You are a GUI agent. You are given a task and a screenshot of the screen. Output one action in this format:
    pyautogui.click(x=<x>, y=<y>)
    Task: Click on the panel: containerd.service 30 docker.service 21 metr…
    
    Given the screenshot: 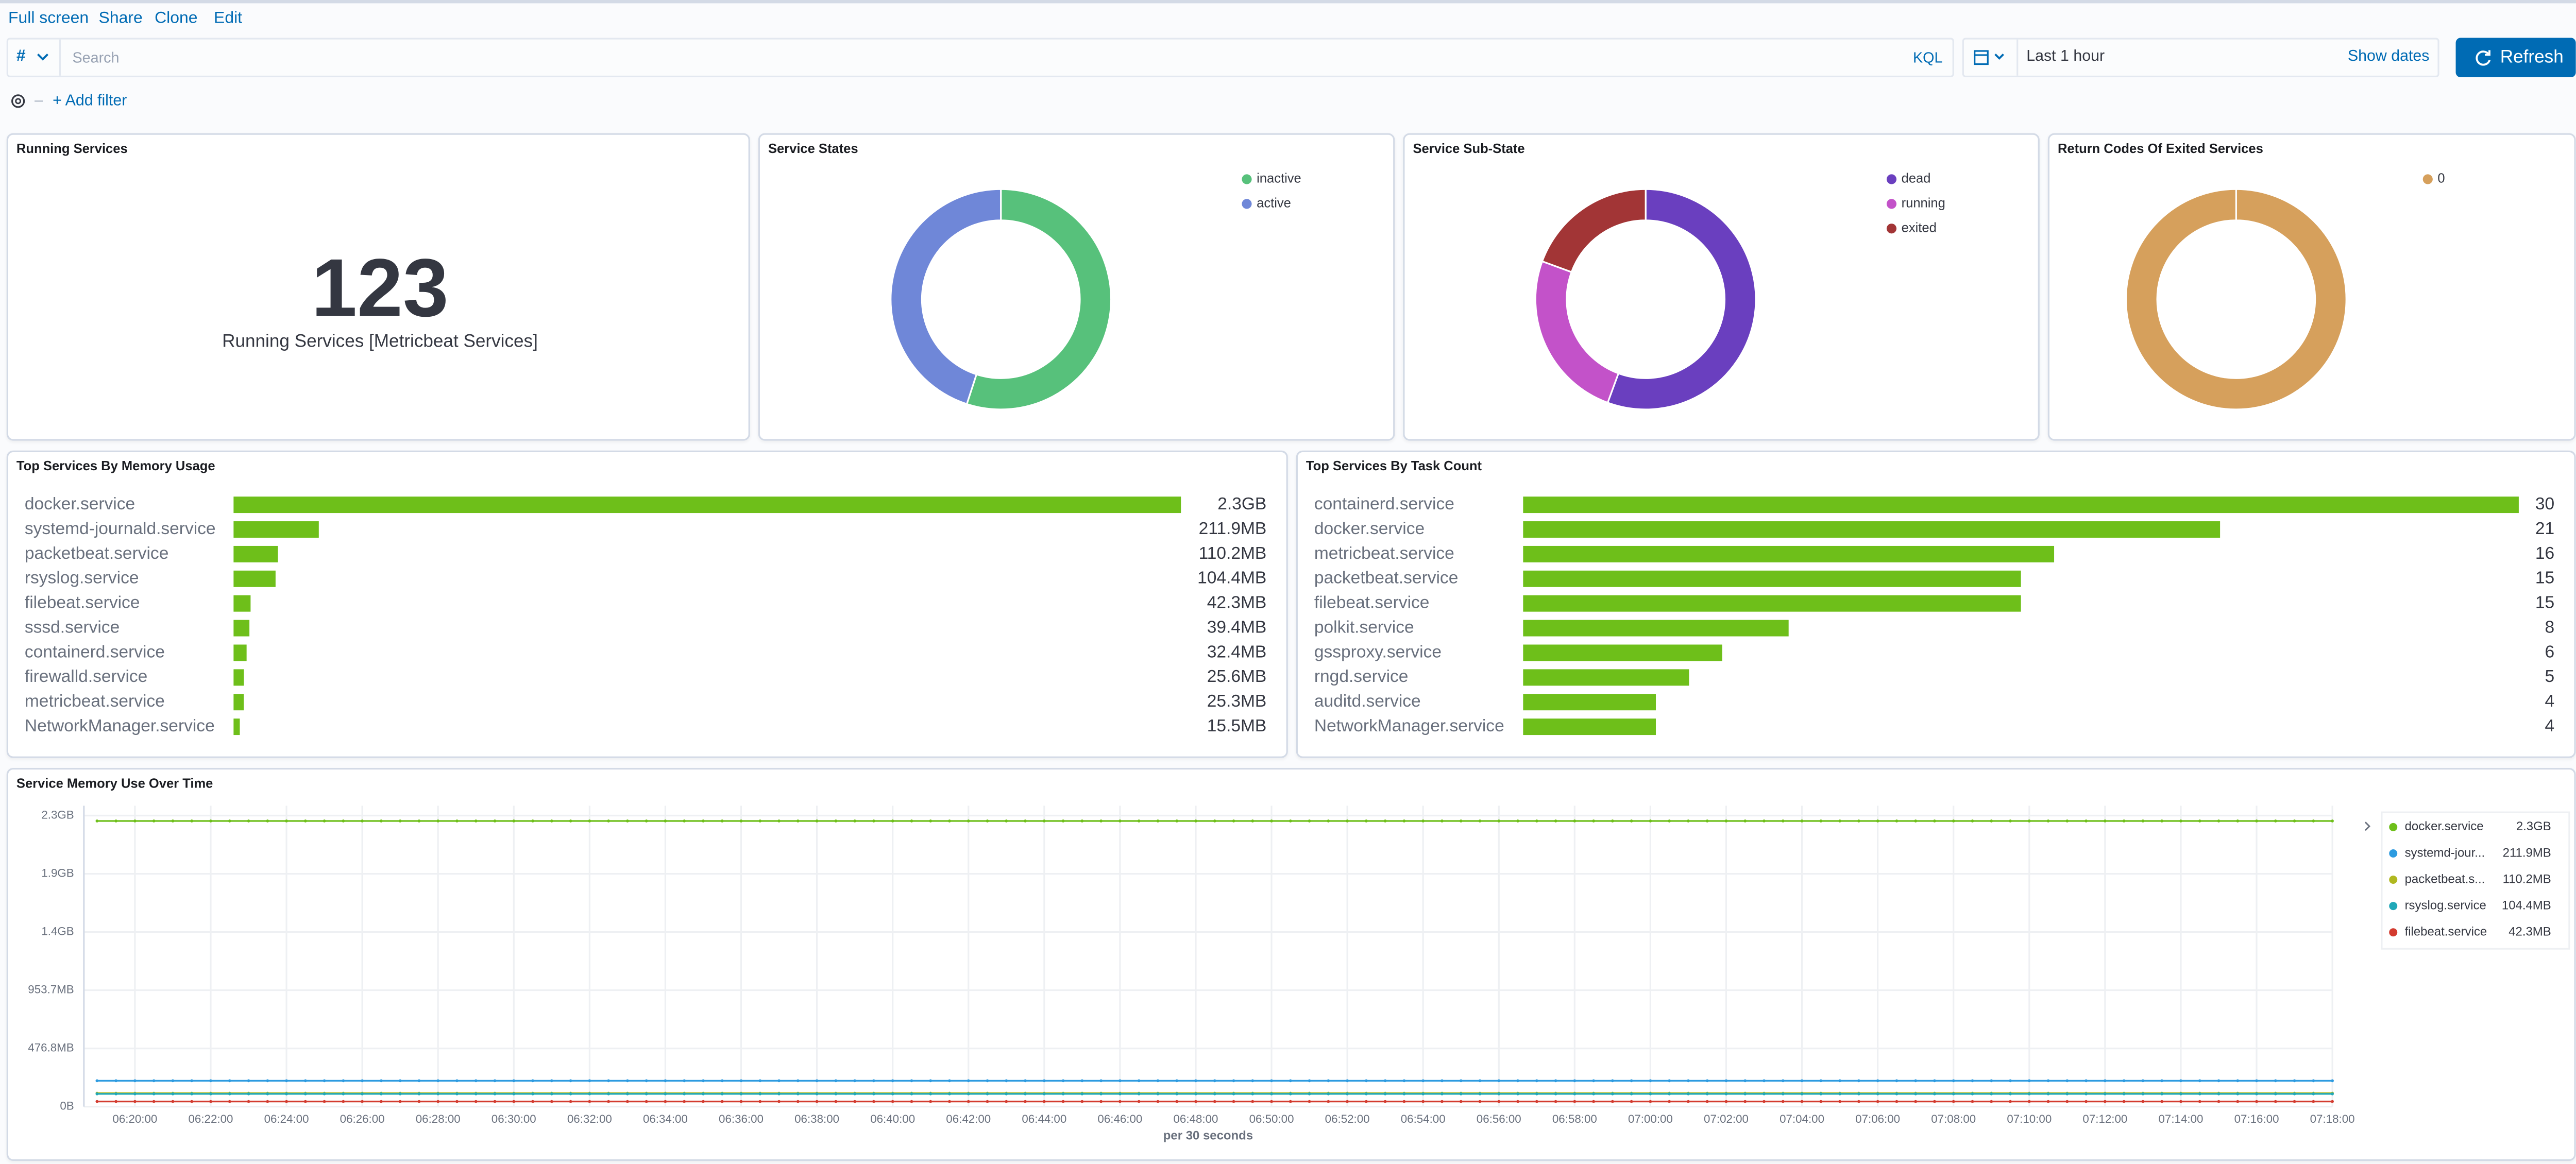 What is the action you would take?
    pyautogui.click(x=1936, y=604)
    